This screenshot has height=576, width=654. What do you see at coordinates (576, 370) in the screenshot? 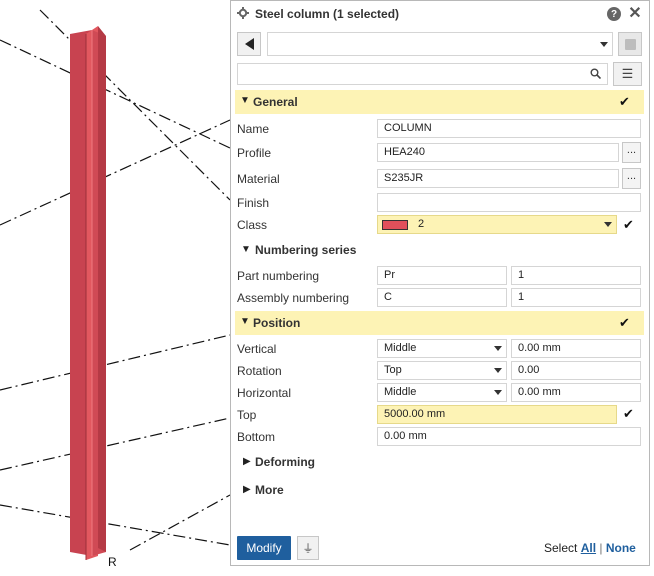
I see `rotation-offset-field: 0.00` at bounding box center [576, 370].